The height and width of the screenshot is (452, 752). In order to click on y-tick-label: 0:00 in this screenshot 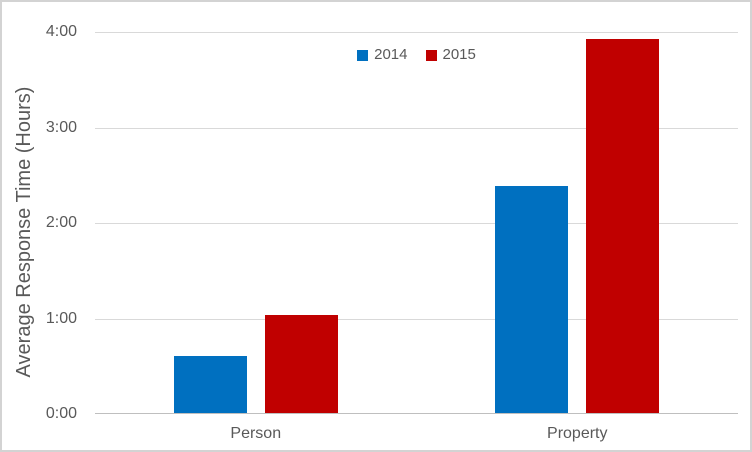, I will do `click(61, 413)`.